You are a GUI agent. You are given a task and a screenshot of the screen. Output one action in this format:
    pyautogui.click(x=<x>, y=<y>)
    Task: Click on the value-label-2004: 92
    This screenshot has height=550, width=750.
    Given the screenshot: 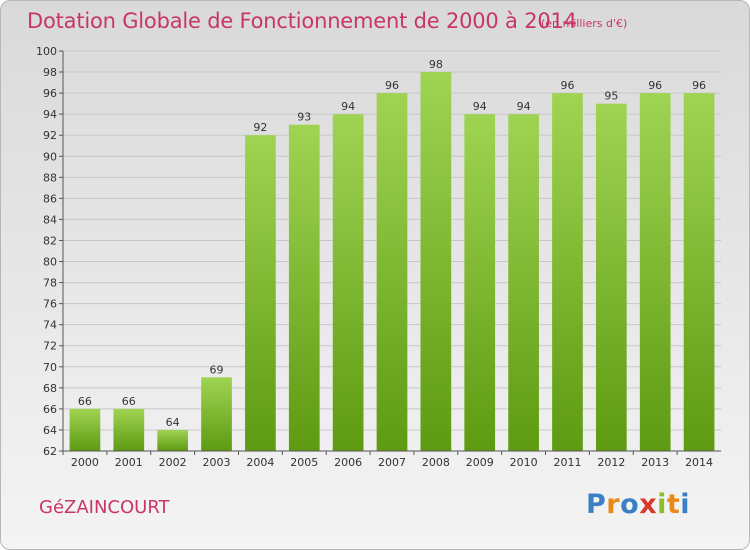 What is the action you would take?
    pyautogui.click(x=260, y=127)
    